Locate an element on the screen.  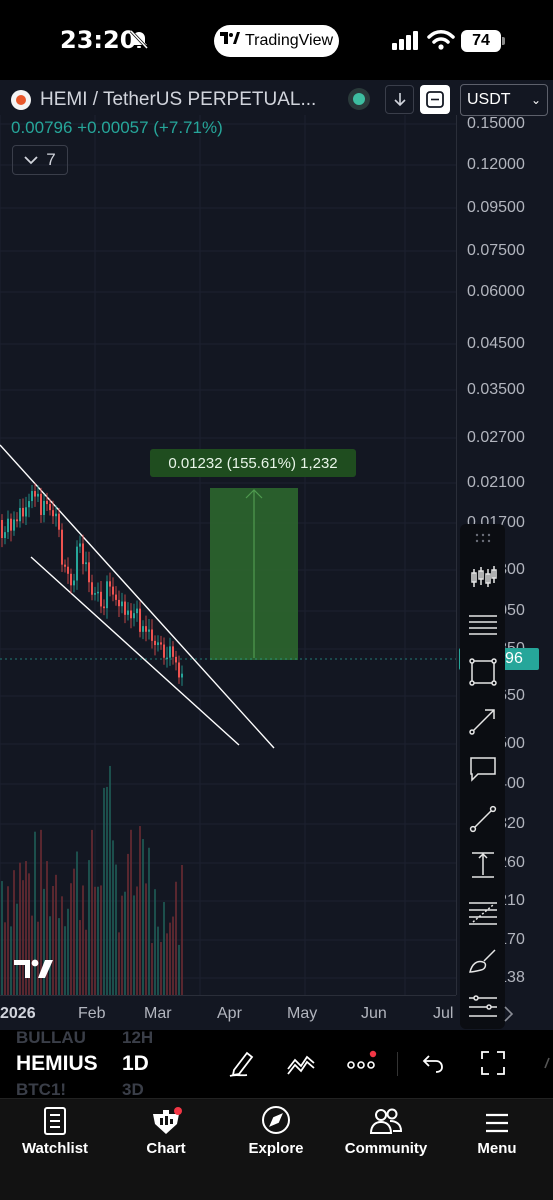
market-status-icon is located at coordinates (359, 99).